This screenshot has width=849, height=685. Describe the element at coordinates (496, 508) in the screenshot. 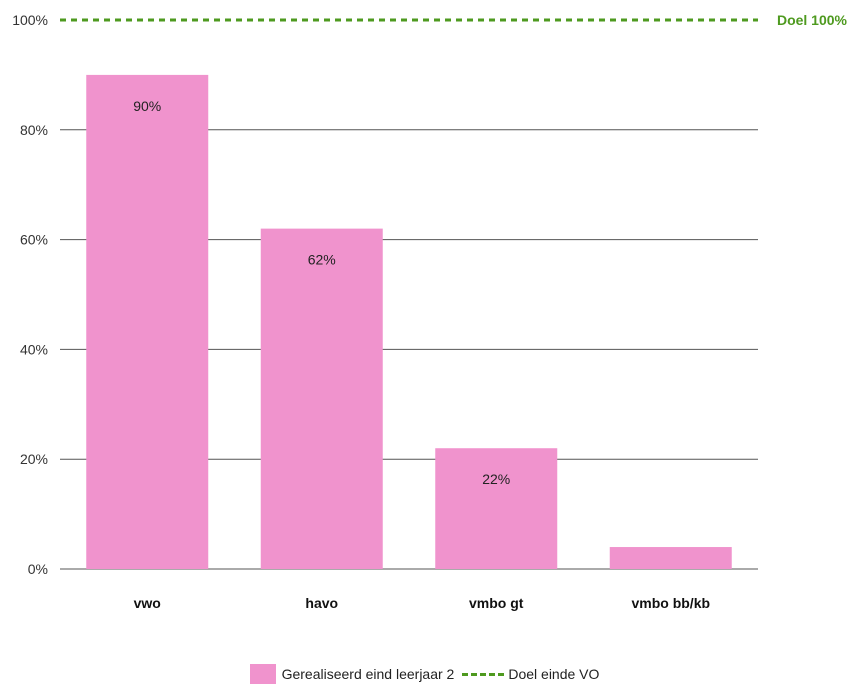

I see `bar-vmbo-gt` at that location.